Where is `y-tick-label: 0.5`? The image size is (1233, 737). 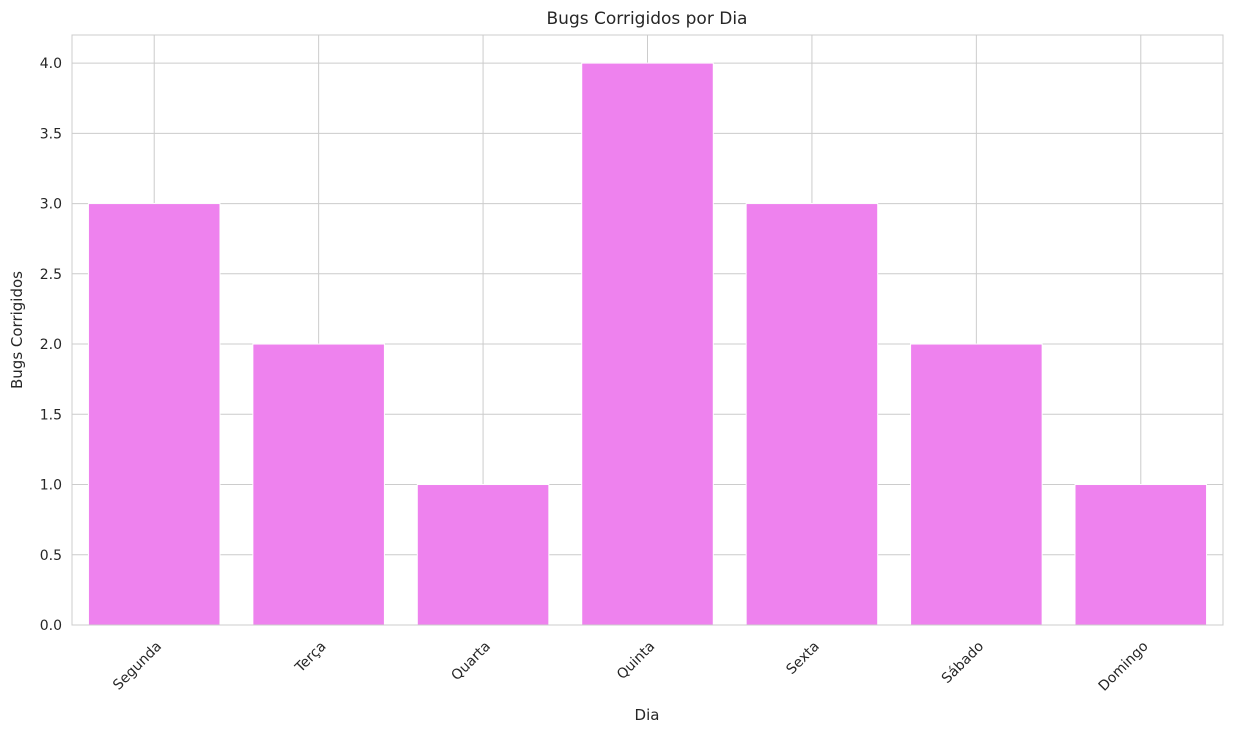 y-tick-label: 0.5 is located at coordinates (51, 556).